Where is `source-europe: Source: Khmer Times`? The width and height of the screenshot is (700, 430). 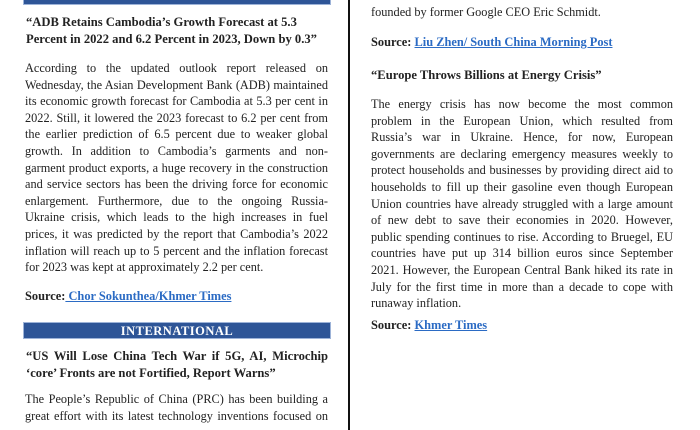
source-europe: Source: Khmer Times is located at coordinates (429, 325).